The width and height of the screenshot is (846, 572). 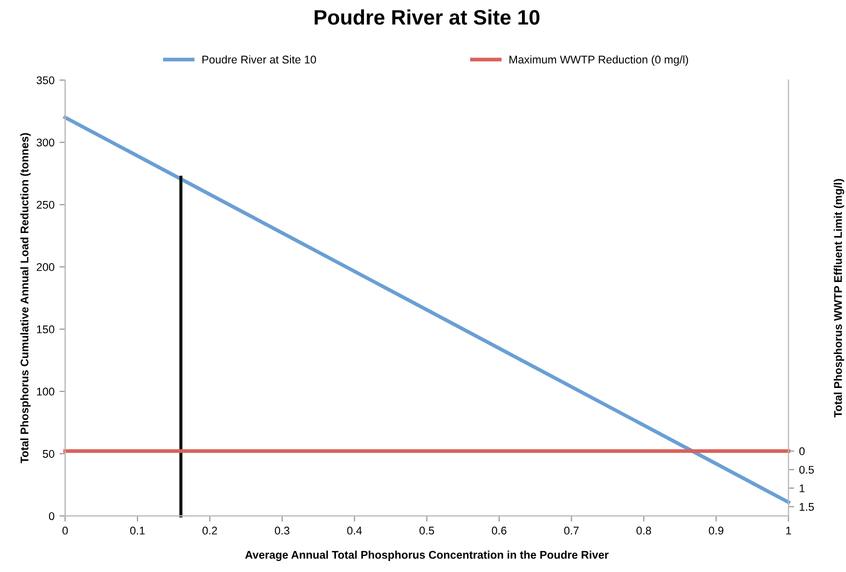 What do you see at coordinates (427, 530) in the screenshot?
I see `x-tick-label: 0.5` at bounding box center [427, 530].